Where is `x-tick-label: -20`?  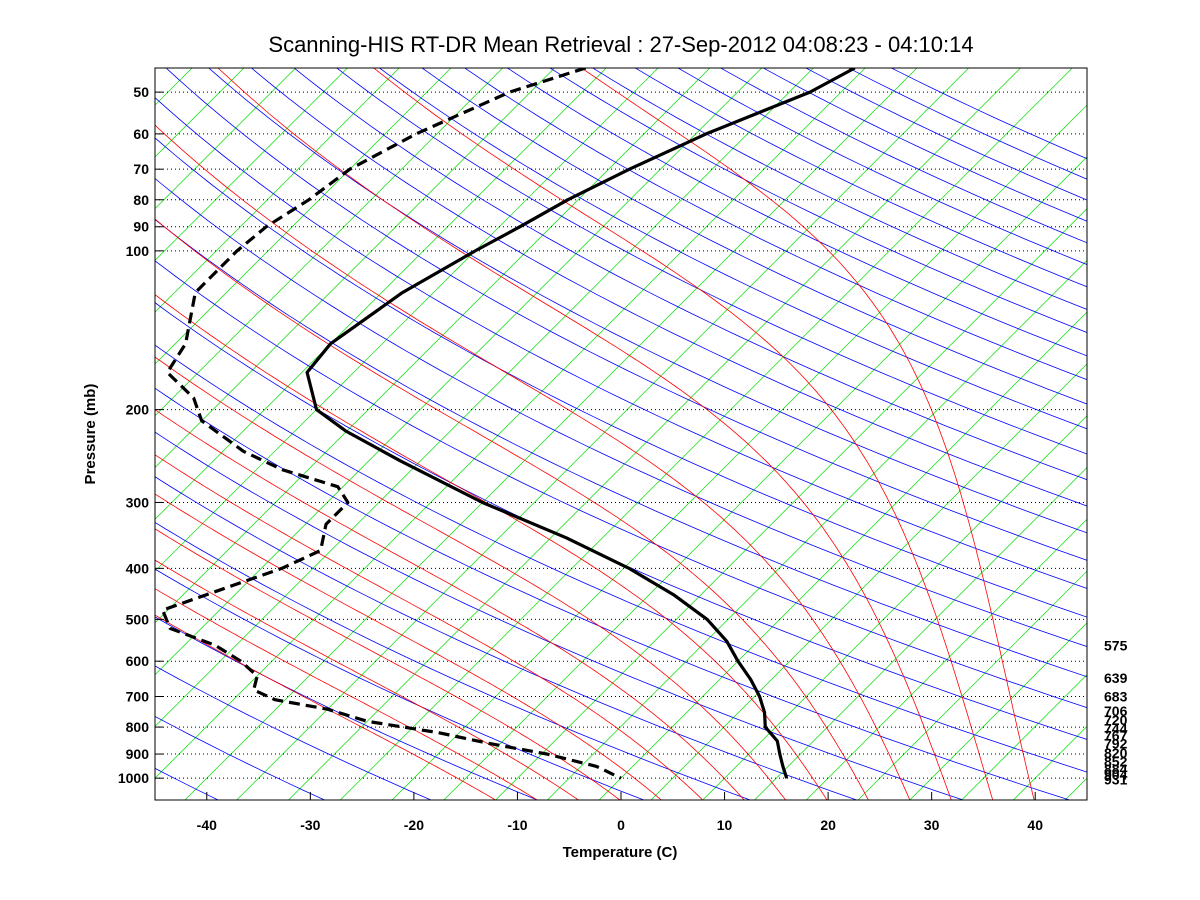 x-tick-label: -20 is located at coordinates (414, 825).